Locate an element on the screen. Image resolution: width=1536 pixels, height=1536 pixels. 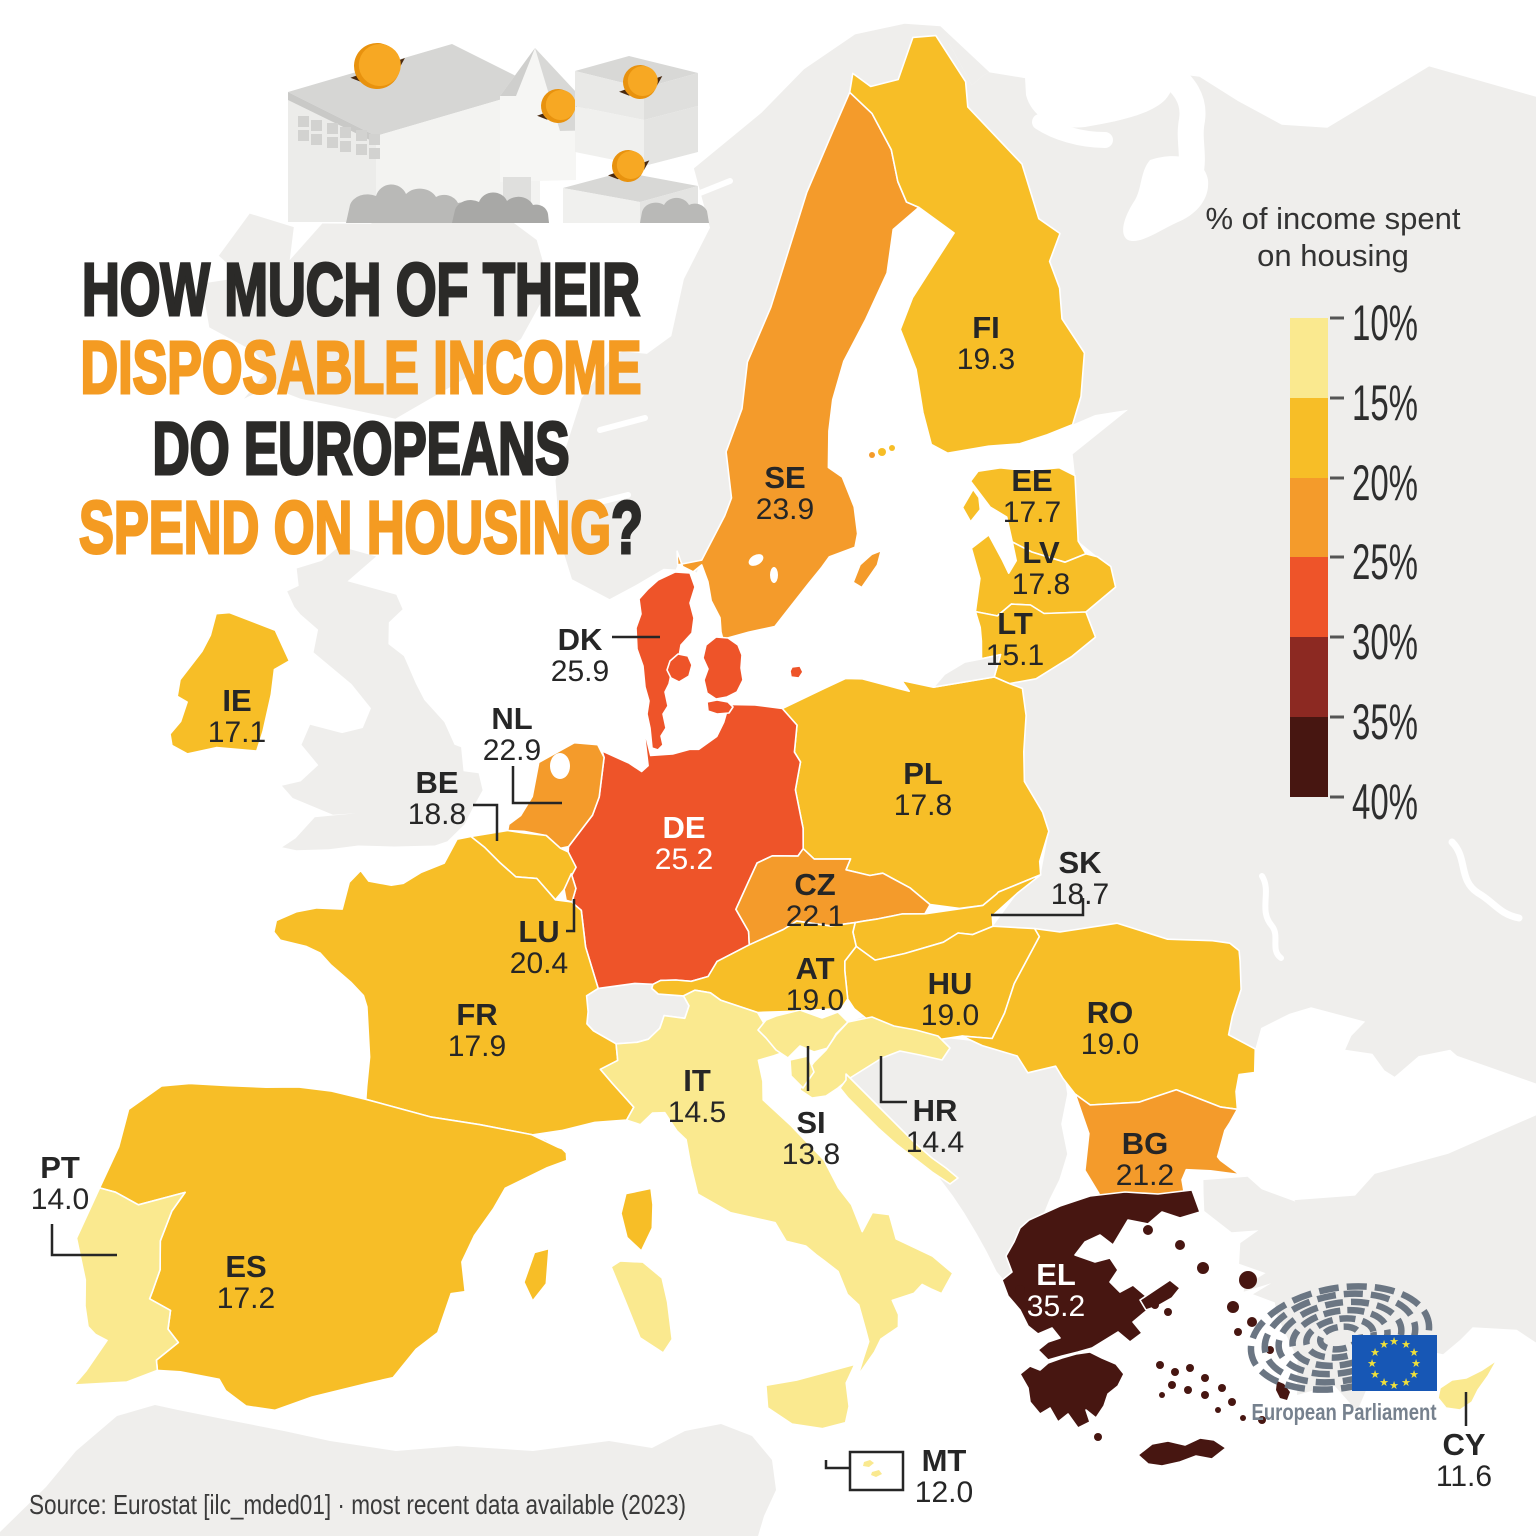
svg-text: 17.9 is located at coordinates (477, 1046).